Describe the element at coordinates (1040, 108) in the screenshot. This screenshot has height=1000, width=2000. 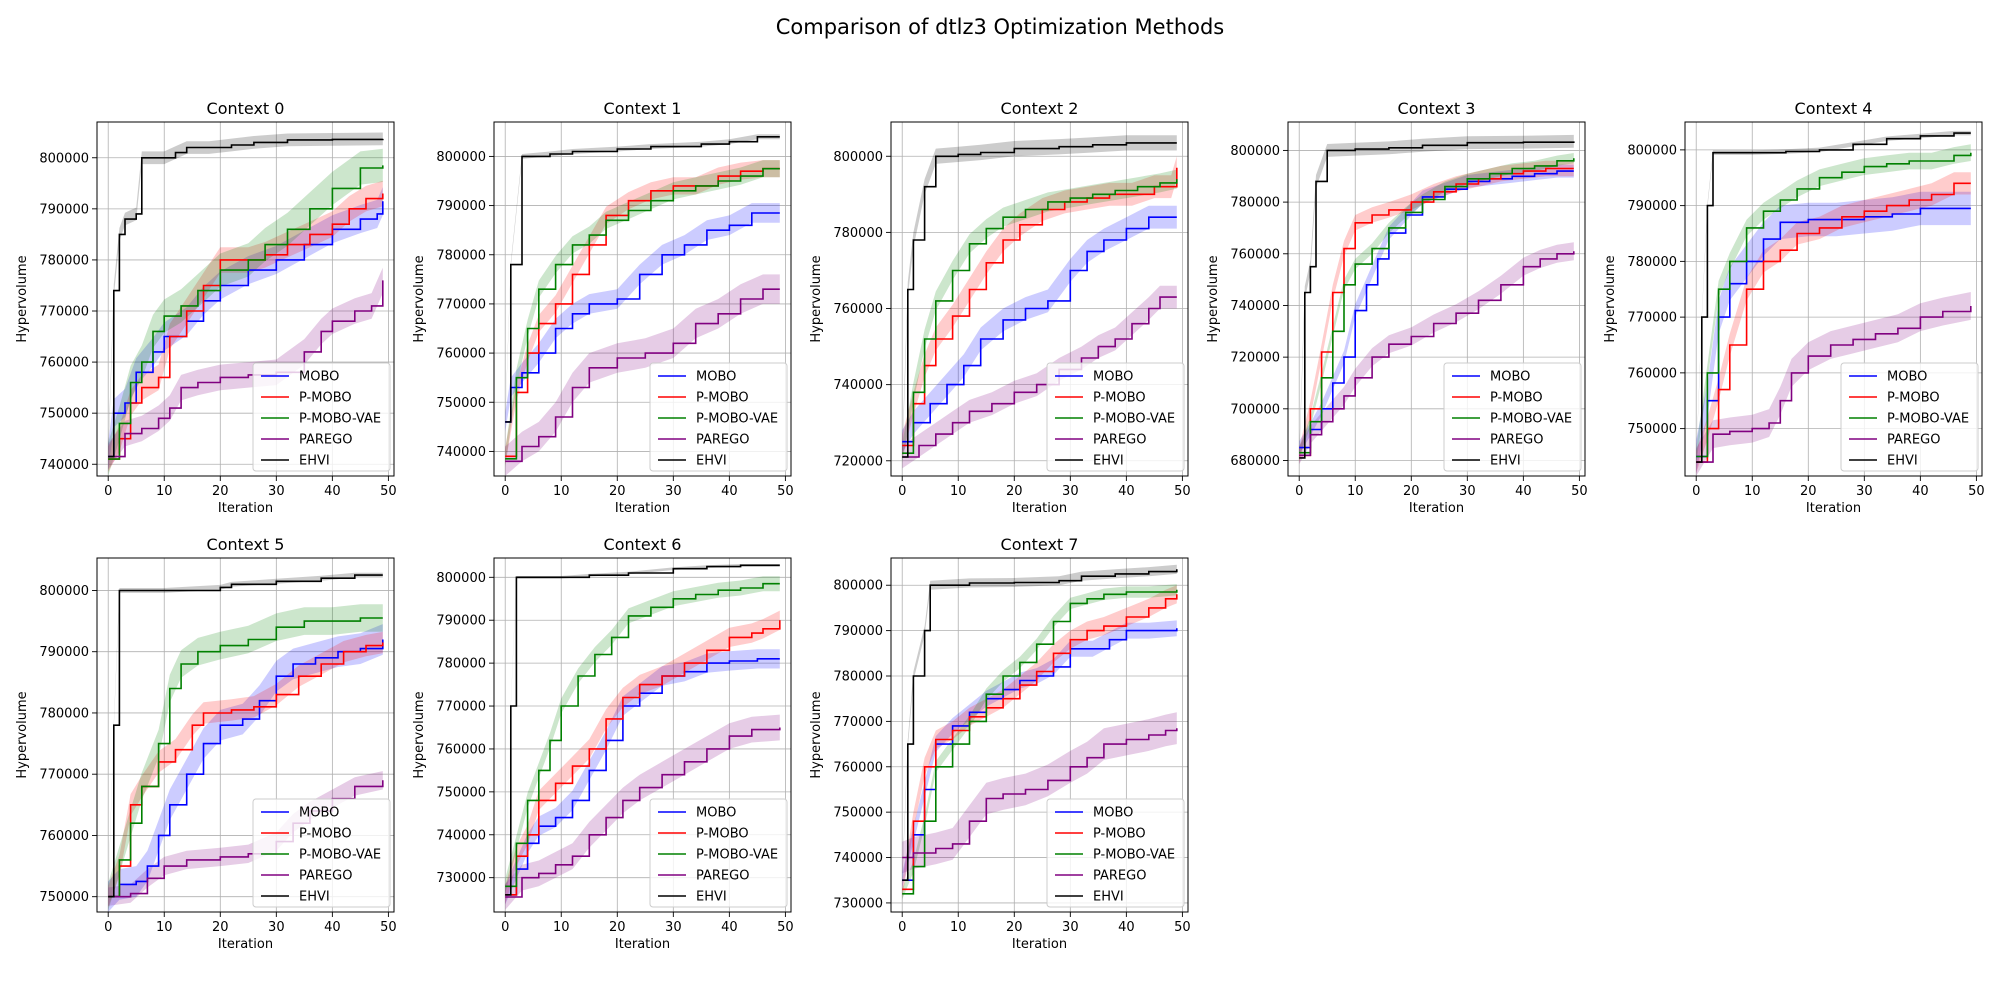
I see `subplot-title: Context 2` at that location.